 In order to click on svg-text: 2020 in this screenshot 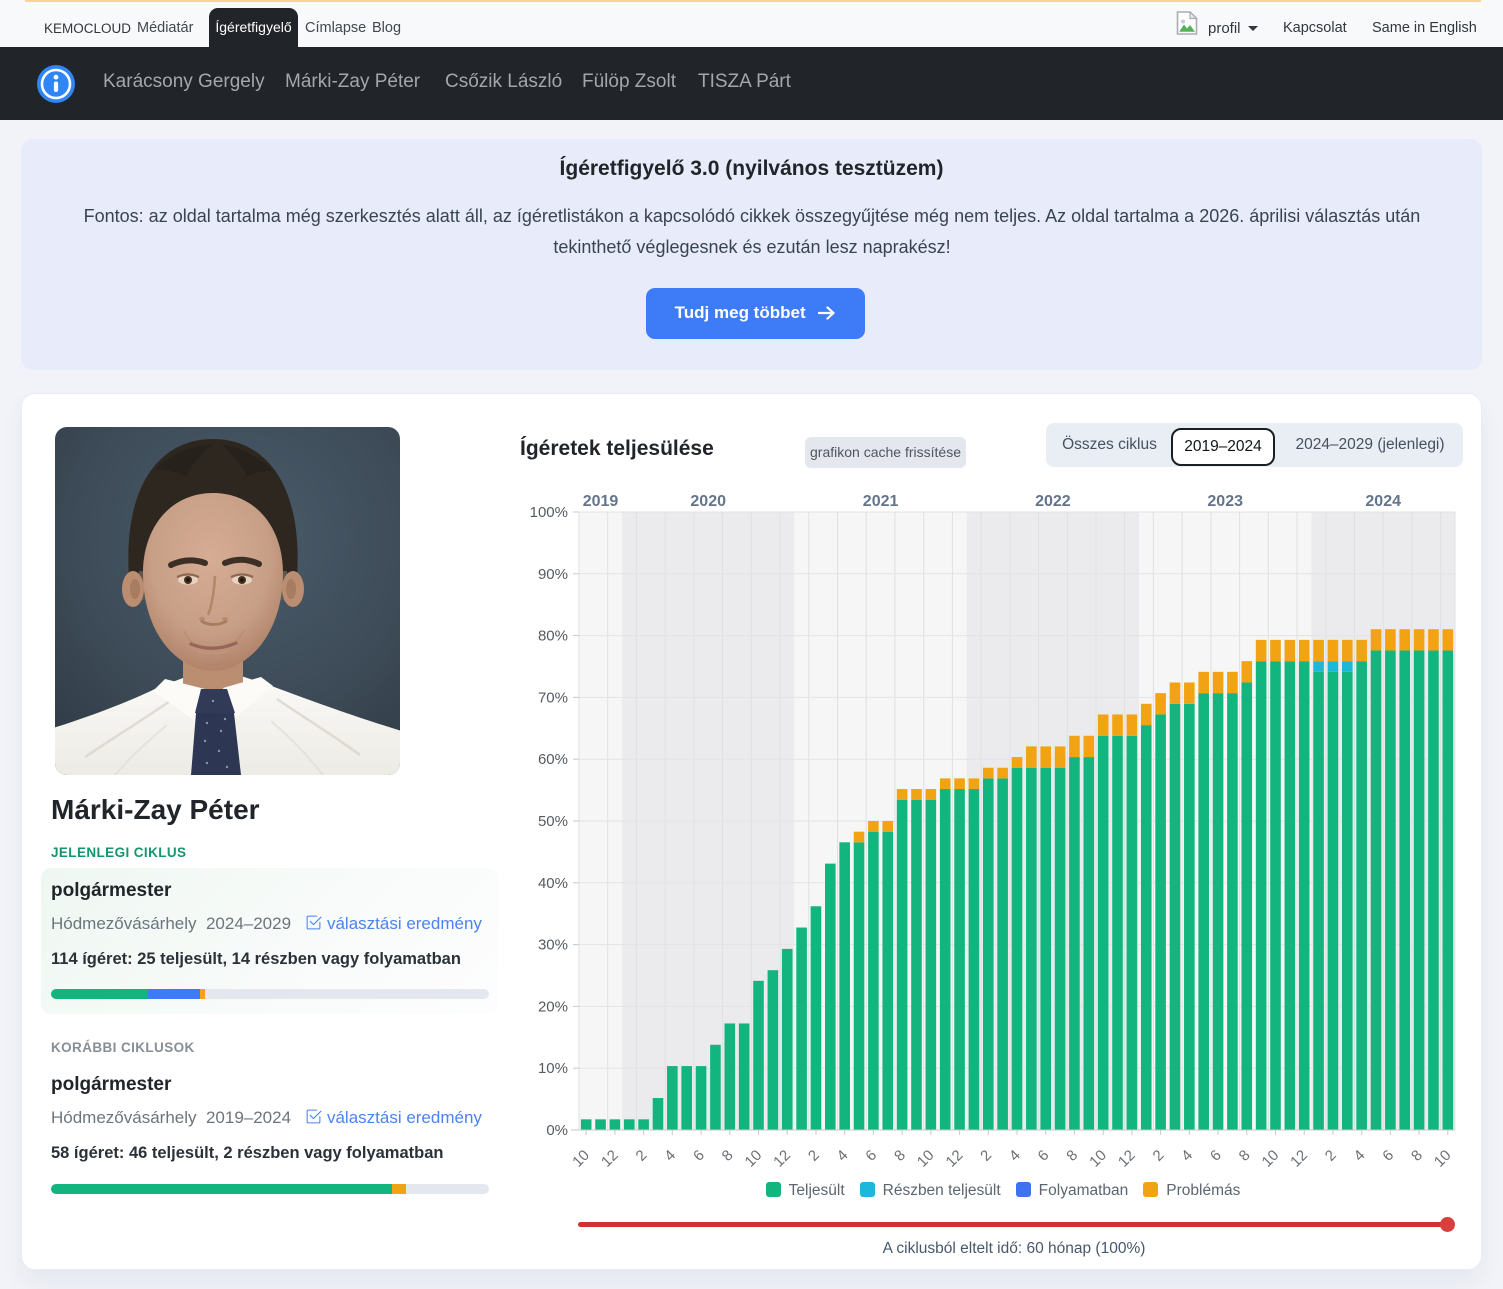, I will do `click(708, 501)`.